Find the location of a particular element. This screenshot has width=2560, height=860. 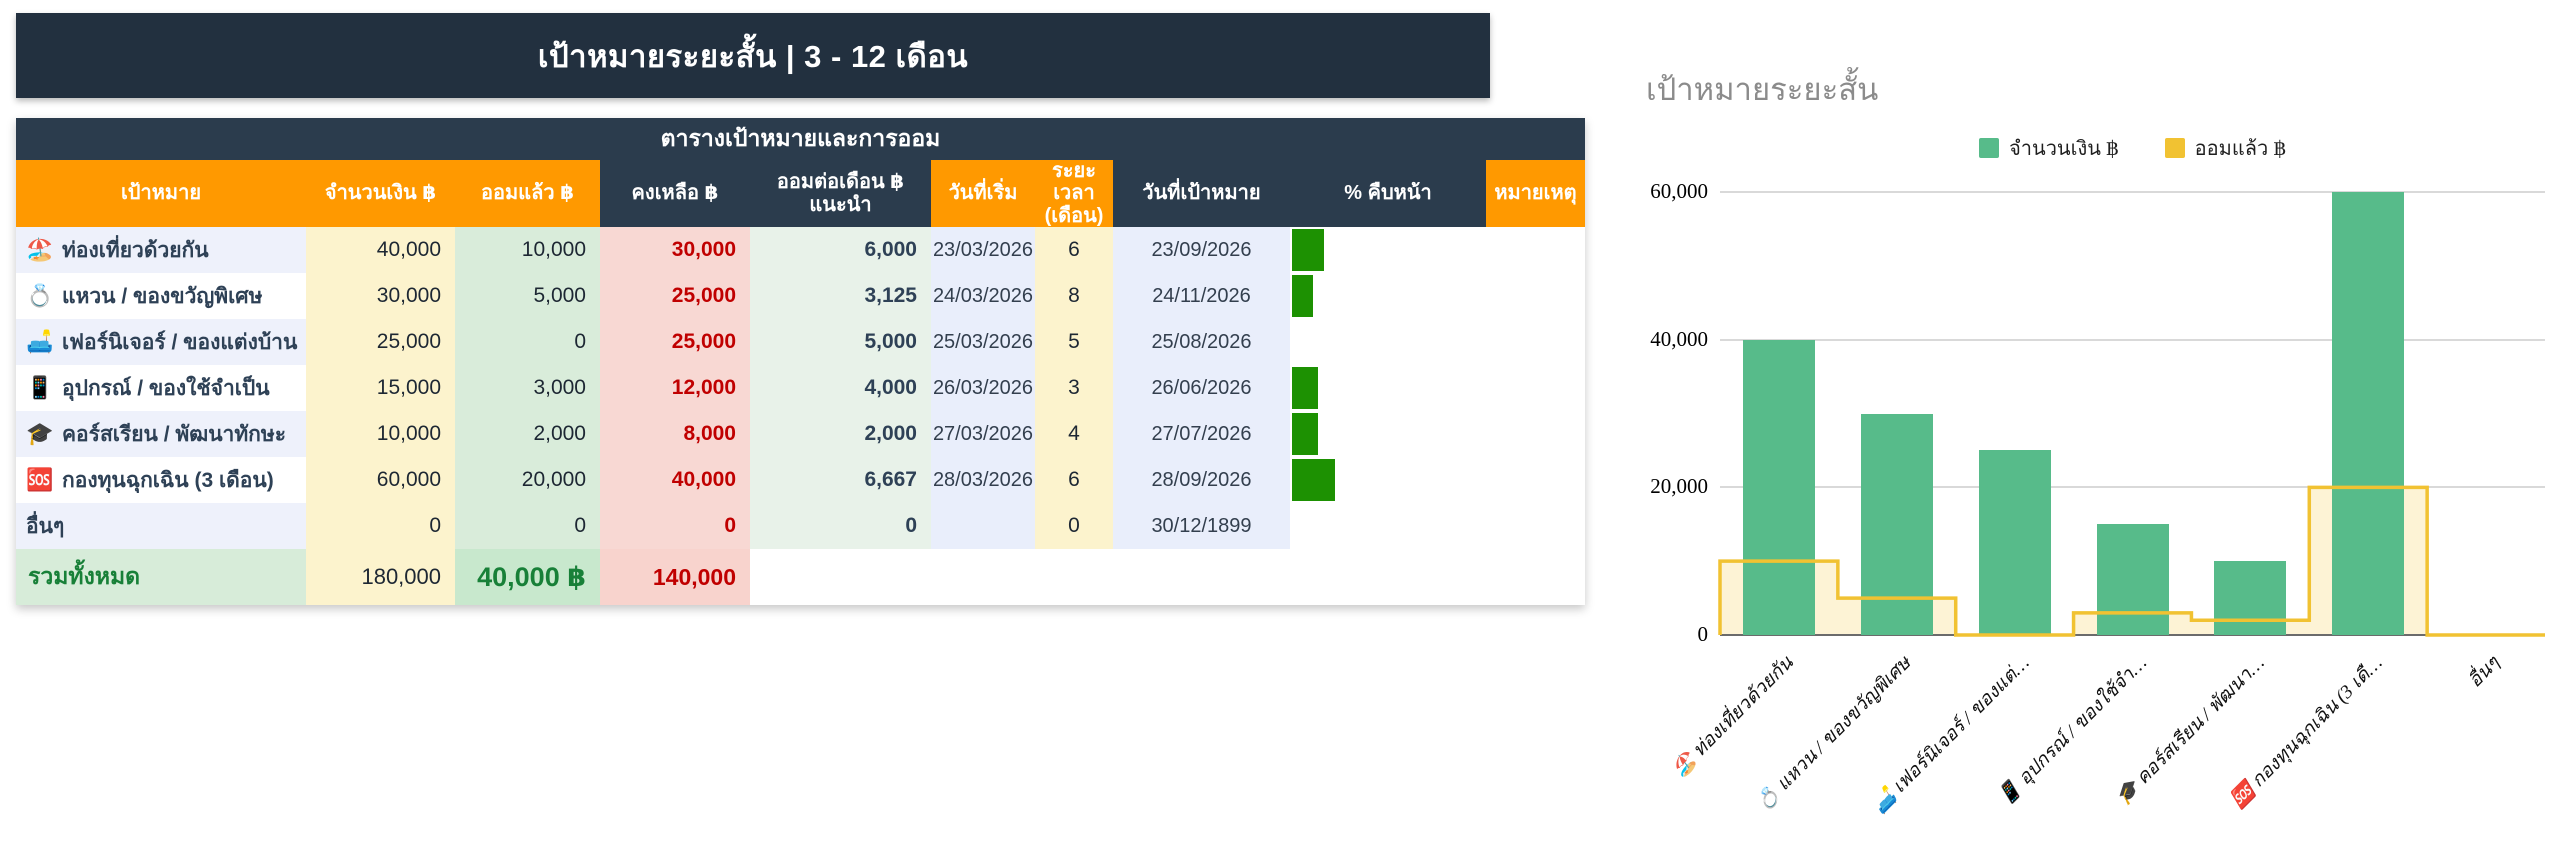

start-date-cell is located at coordinates (983, 526).